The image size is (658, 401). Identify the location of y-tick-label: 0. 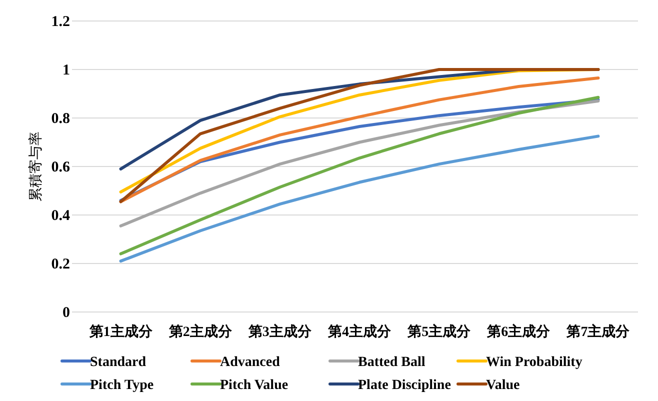
(66, 313).